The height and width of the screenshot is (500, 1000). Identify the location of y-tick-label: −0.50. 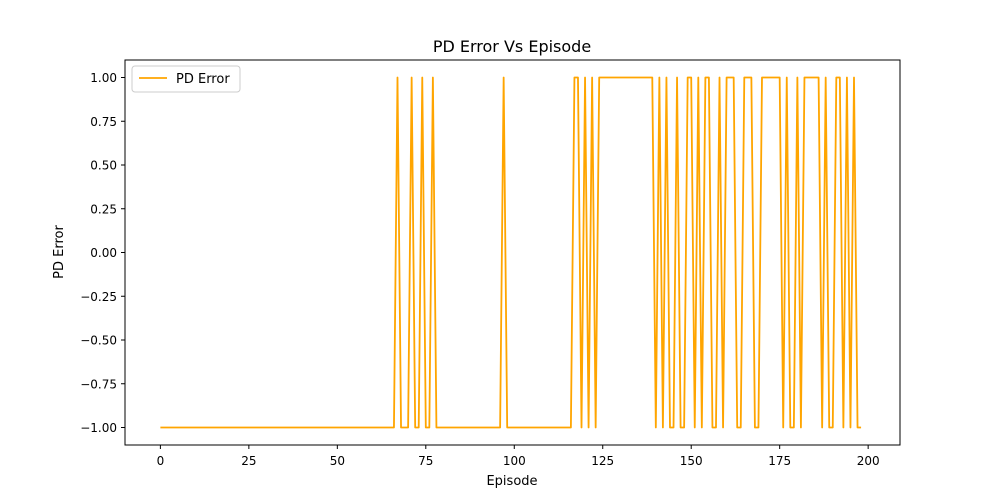
(98, 341).